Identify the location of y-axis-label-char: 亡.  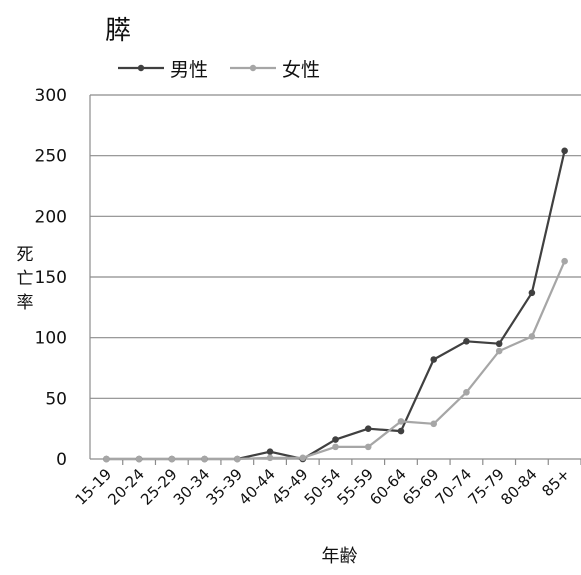
(25, 279).